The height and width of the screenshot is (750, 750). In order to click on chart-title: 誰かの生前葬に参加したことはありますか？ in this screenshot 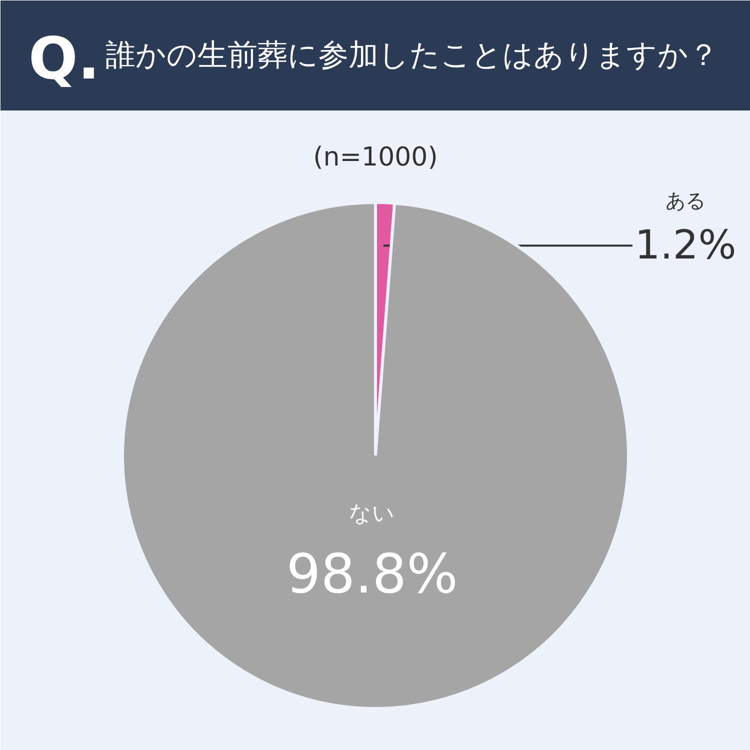, I will do `click(412, 55)`.